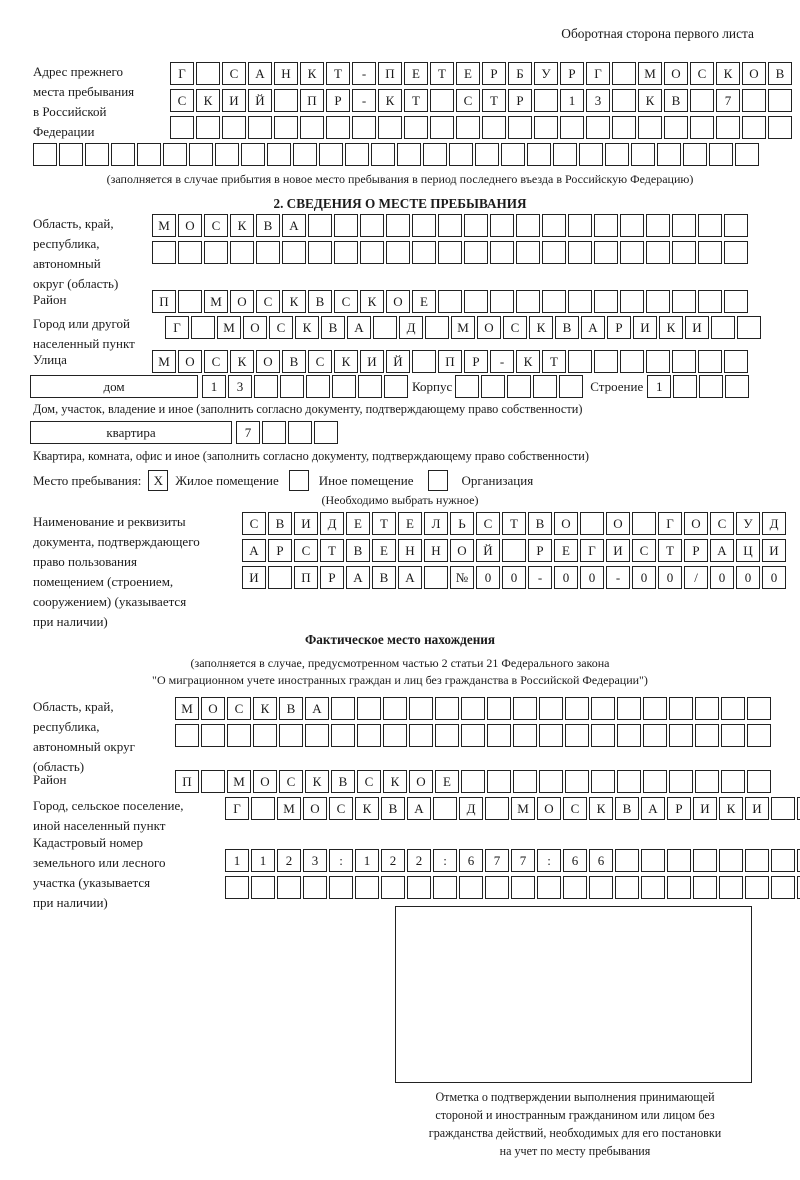 This screenshot has width=800, height=1180. Describe the element at coordinates (774, 550) in the screenshot. I see `document-cell: И` at that location.